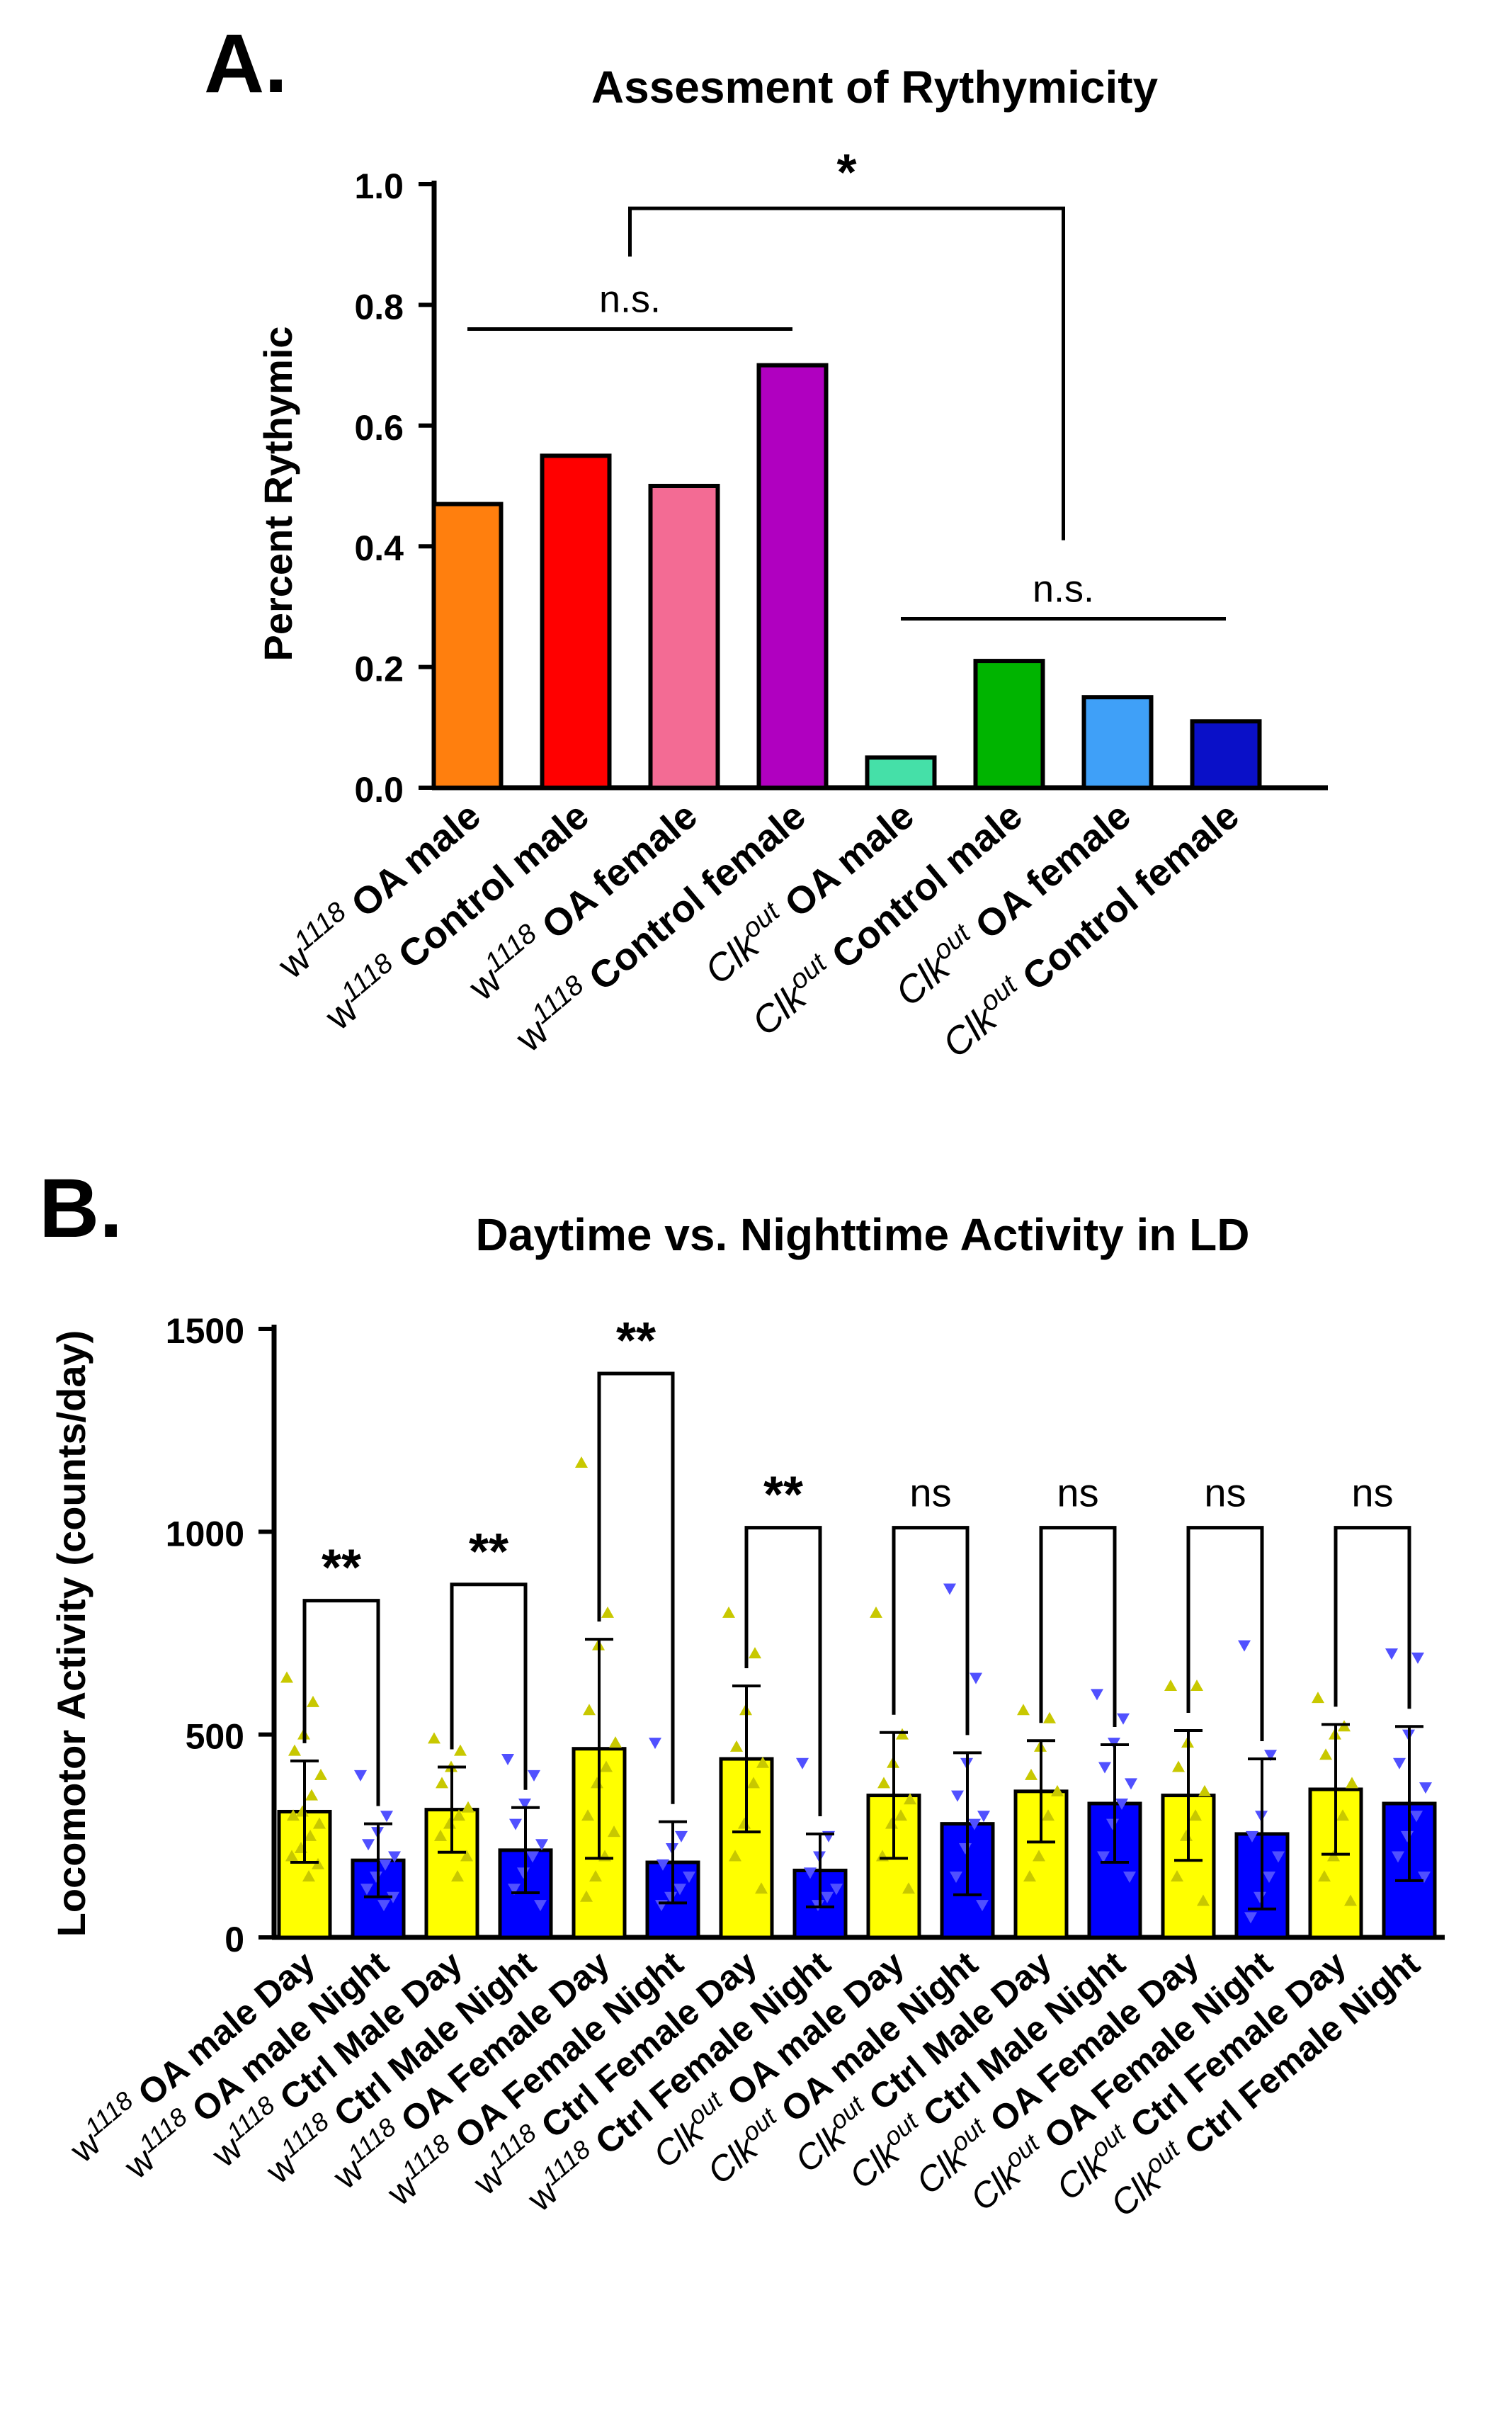 The image size is (1512, 2412). I want to click on chart-a-ylabel: Percent Rythymic, so click(278, 493).